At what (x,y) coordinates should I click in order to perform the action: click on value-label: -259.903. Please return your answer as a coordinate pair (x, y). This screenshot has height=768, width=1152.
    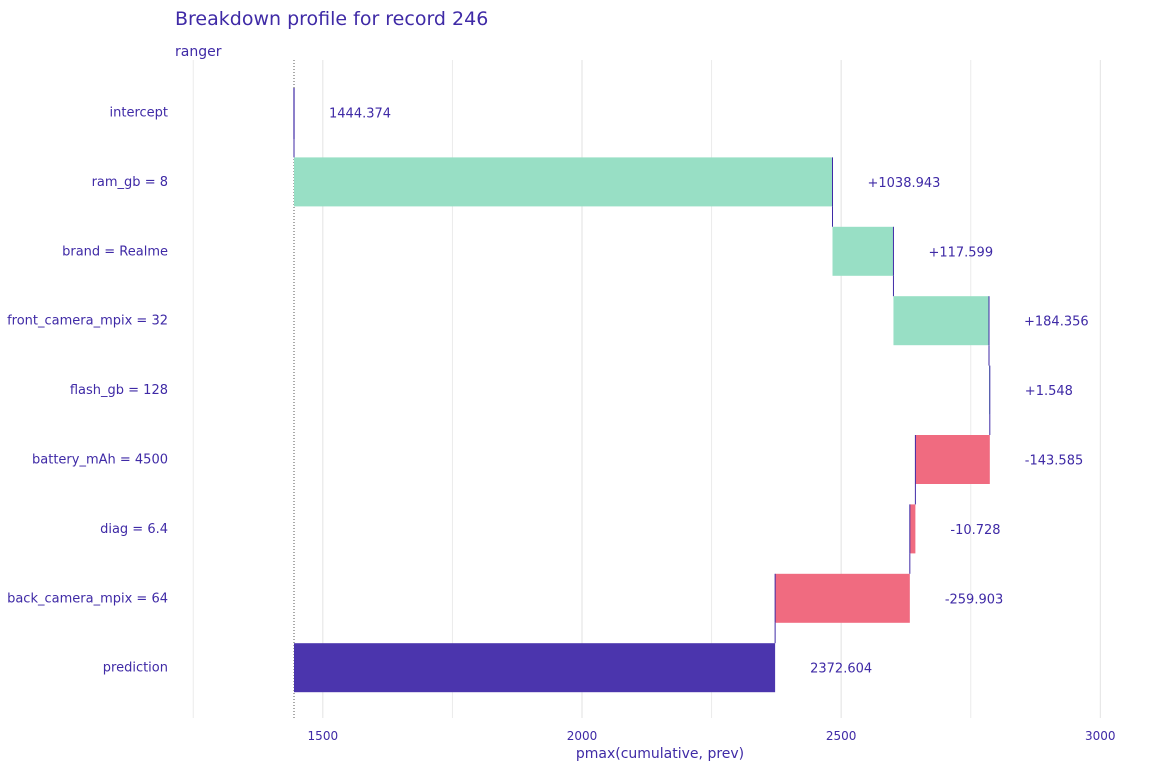
    Looking at the image, I should click on (974, 599).